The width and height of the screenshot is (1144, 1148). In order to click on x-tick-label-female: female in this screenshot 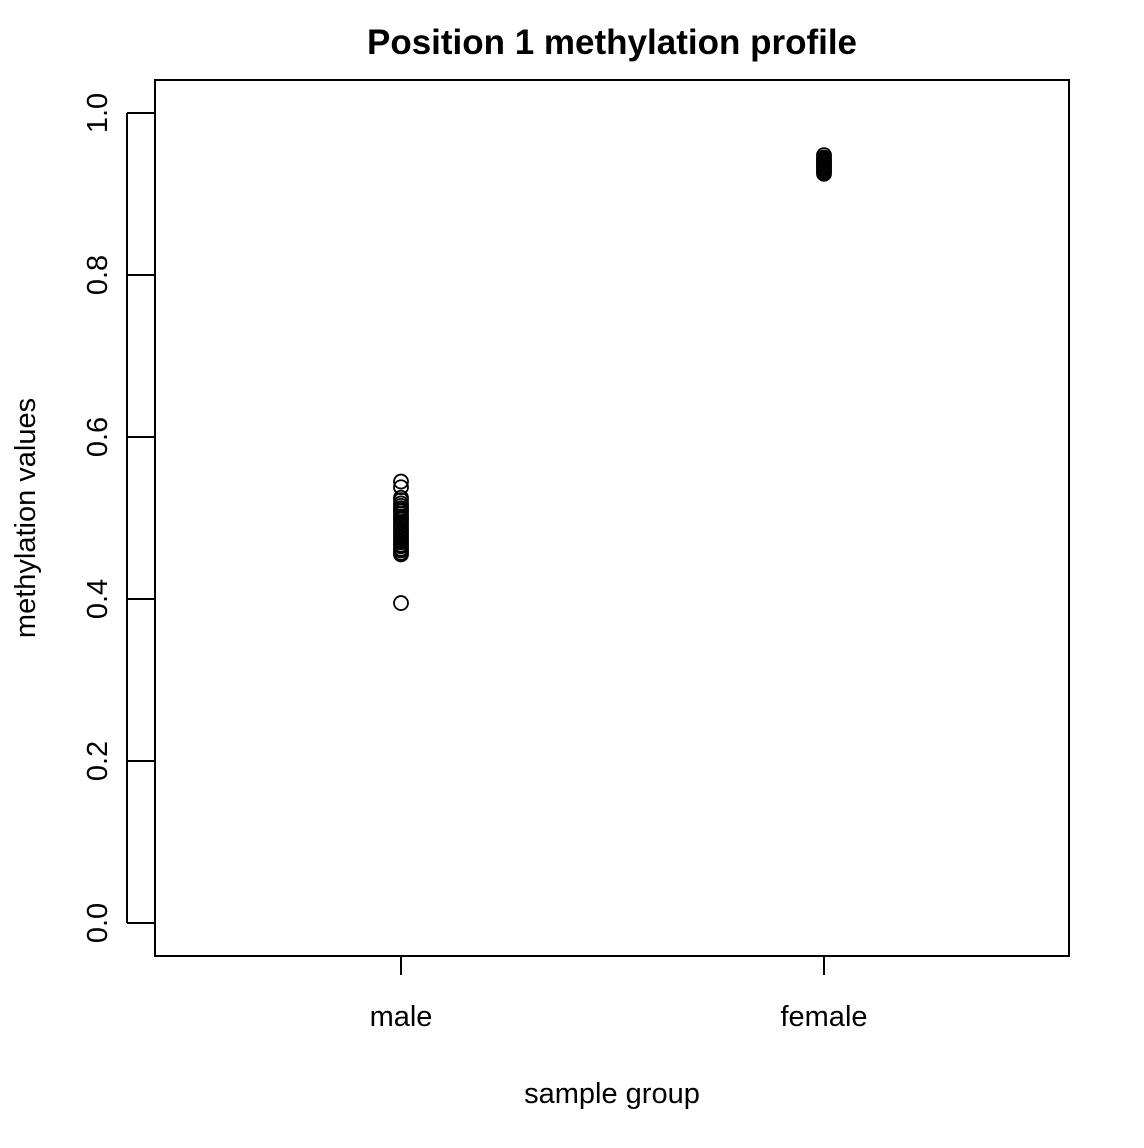, I will do `click(823, 1017)`.